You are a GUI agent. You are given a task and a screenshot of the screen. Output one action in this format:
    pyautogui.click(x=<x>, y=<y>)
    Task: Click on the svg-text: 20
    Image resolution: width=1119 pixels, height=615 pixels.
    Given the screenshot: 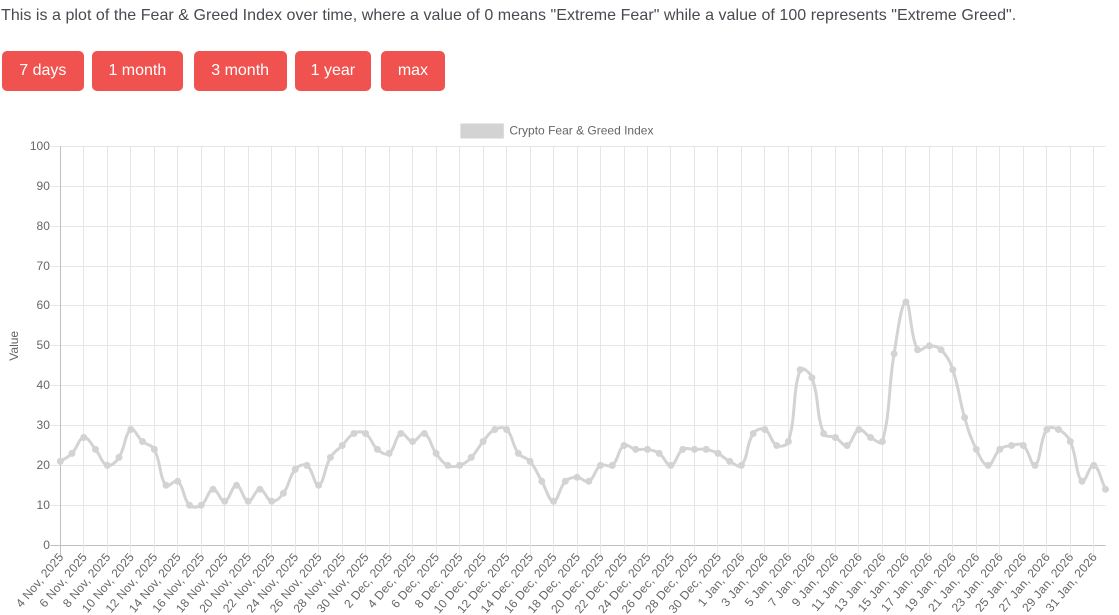 What is the action you would take?
    pyautogui.click(x=44, y=465)
    